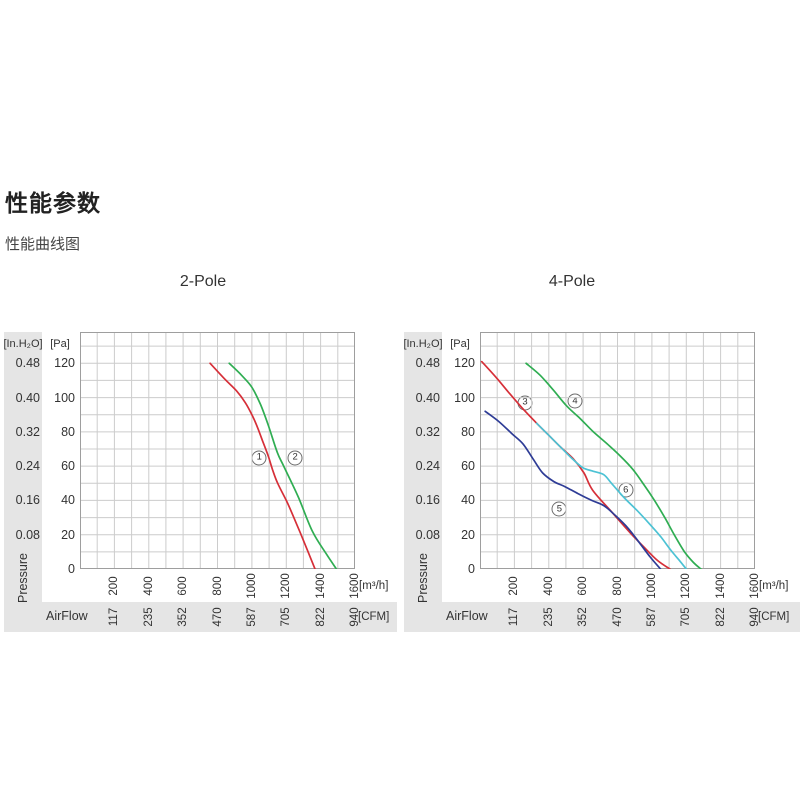  What do you see at coordinates (53, 203) in the screenshot?
I see `page-title: 性能参数` at bounding box center [53, 203].